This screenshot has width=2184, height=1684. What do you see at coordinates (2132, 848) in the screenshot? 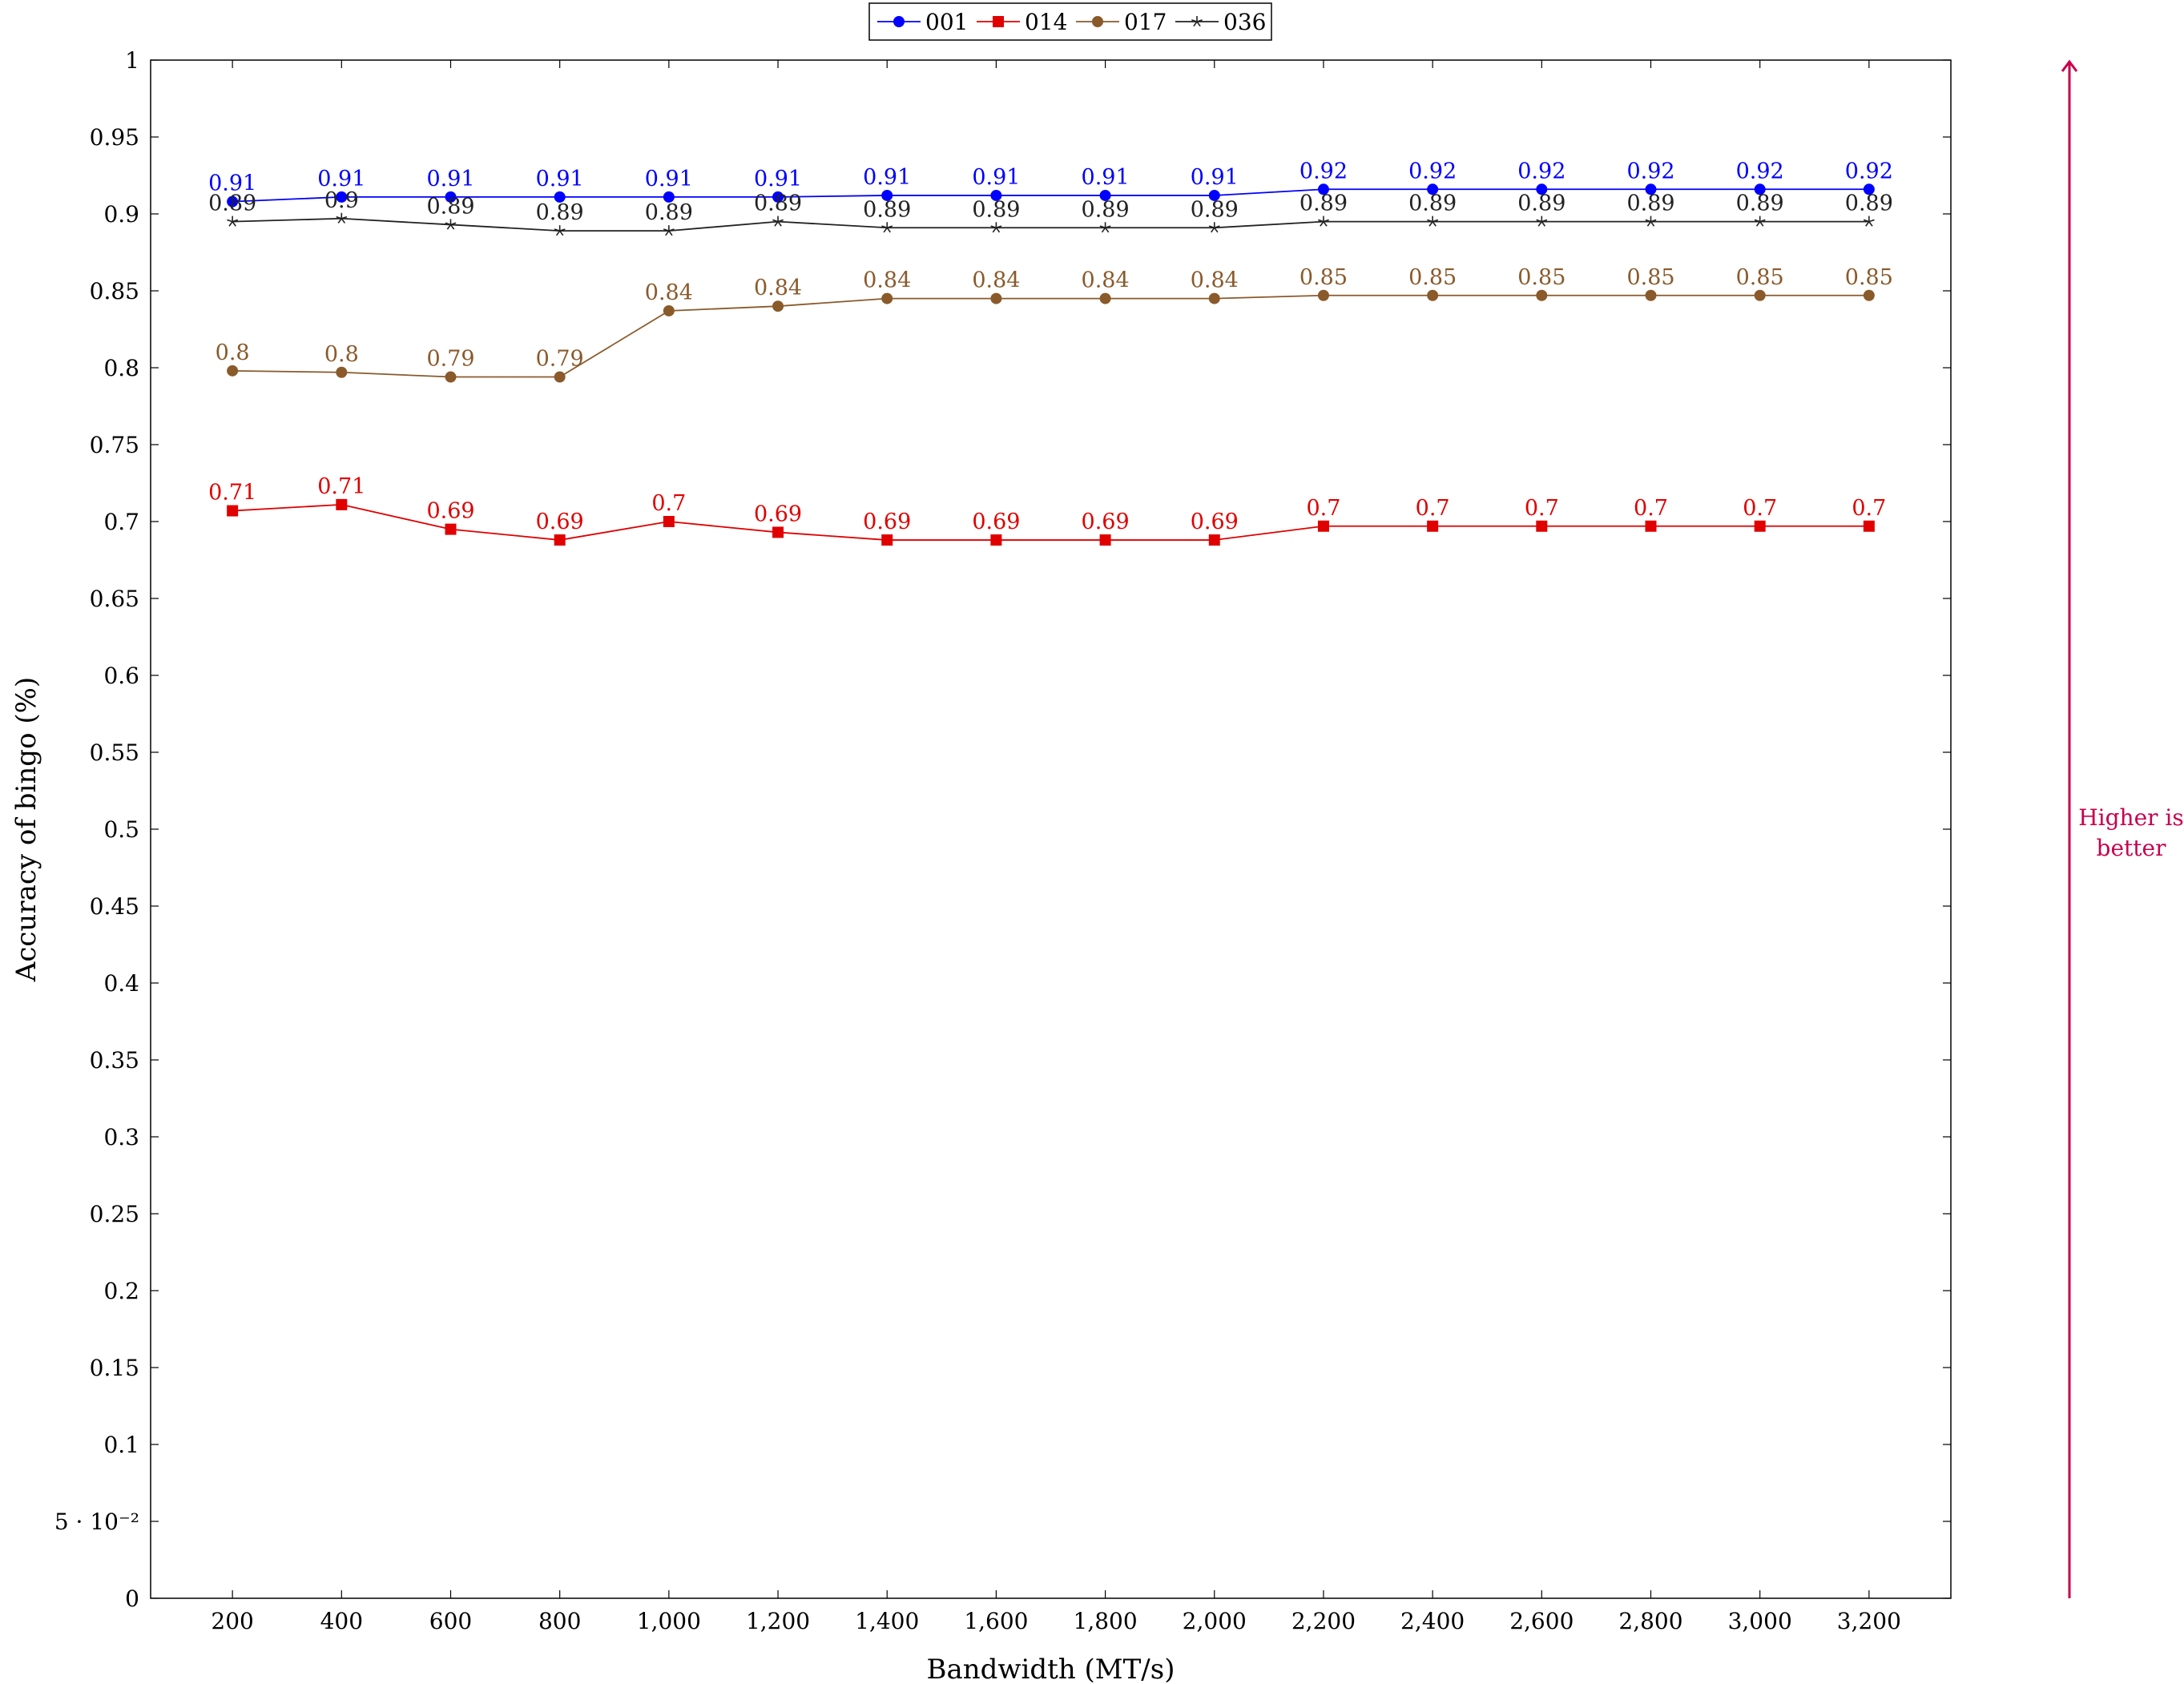
I see `annotation-text-line-2: better` at bounding box center [2132, 848].